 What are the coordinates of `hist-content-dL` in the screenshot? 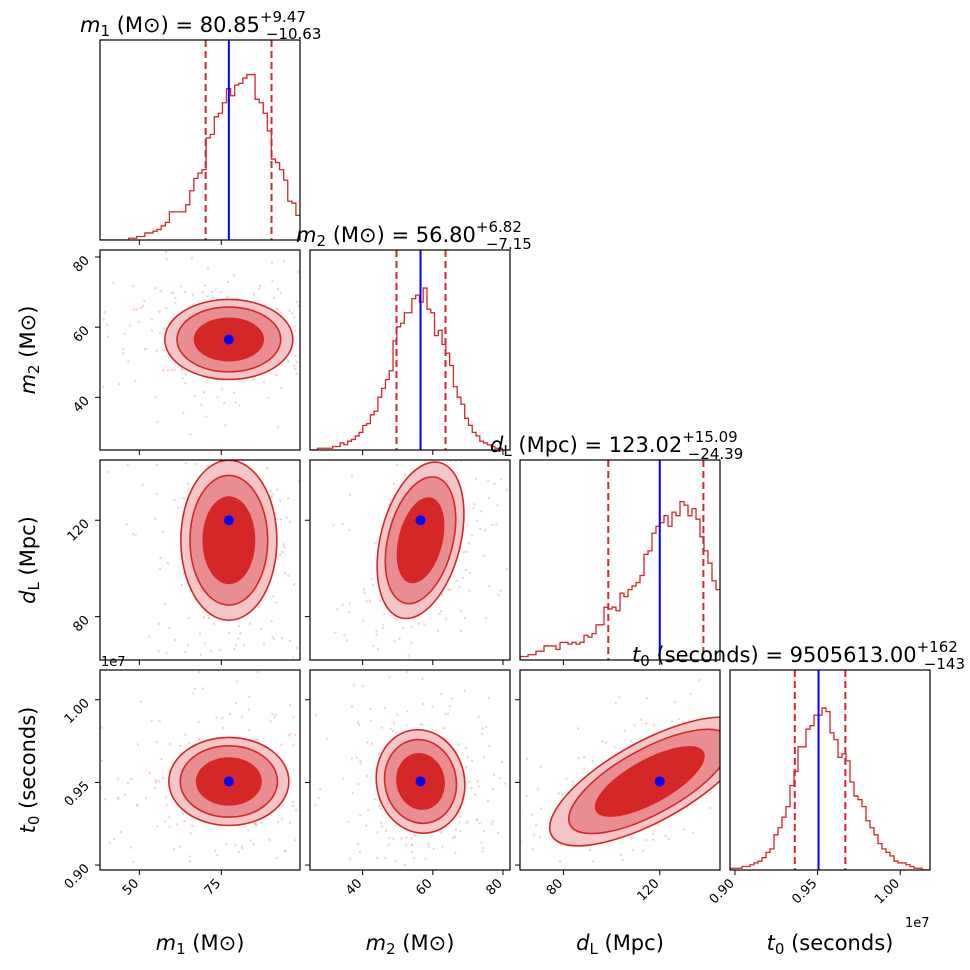 It's located at (620, 560).